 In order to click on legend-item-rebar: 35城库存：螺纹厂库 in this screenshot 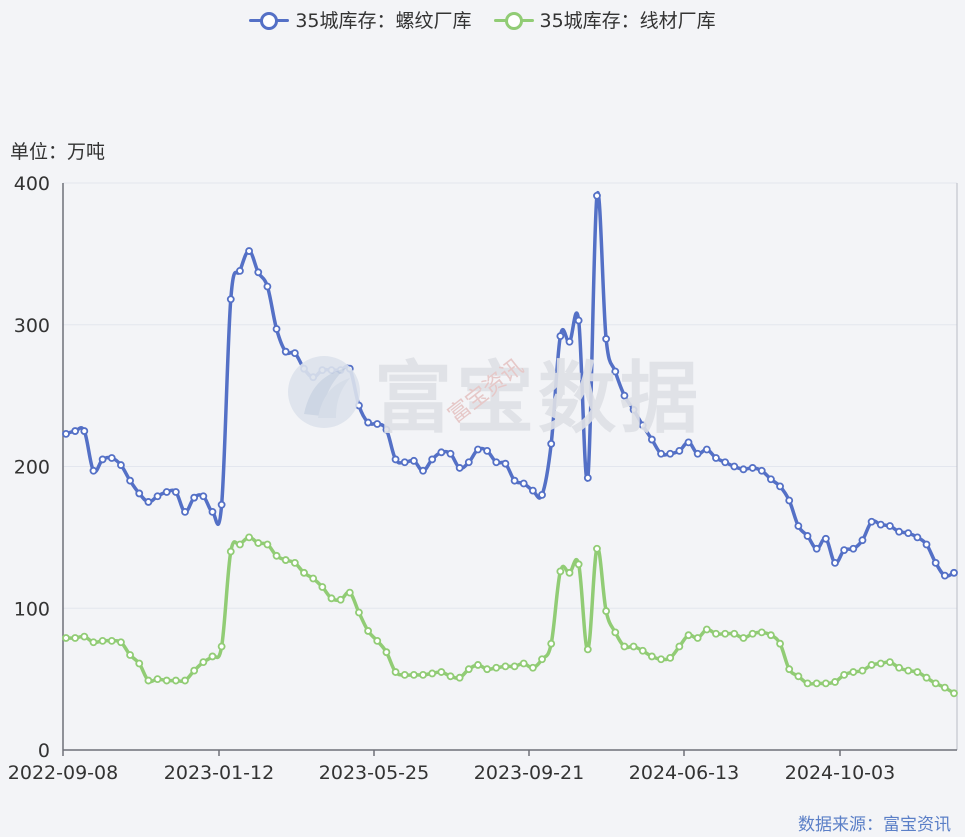, I will do `click(360, 19)`.